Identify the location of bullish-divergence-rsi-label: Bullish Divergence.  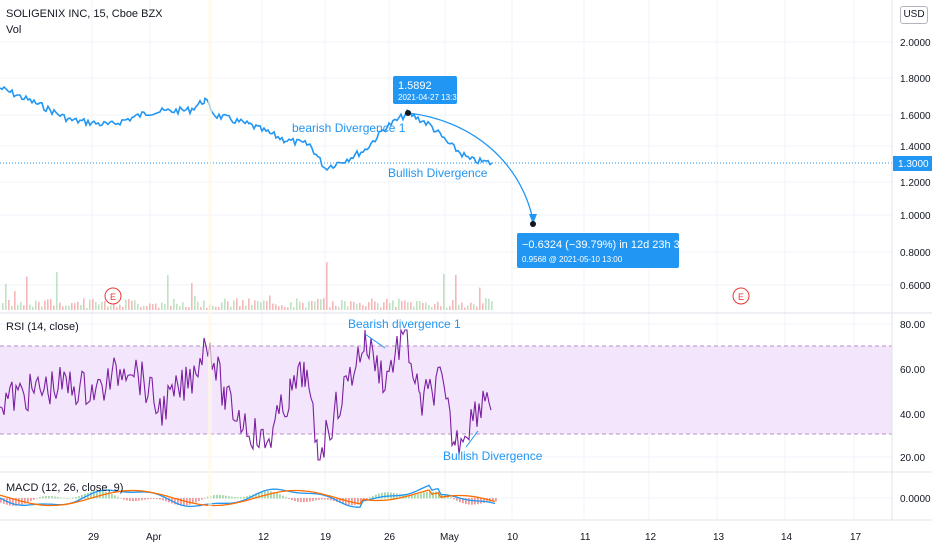
(493, 456).